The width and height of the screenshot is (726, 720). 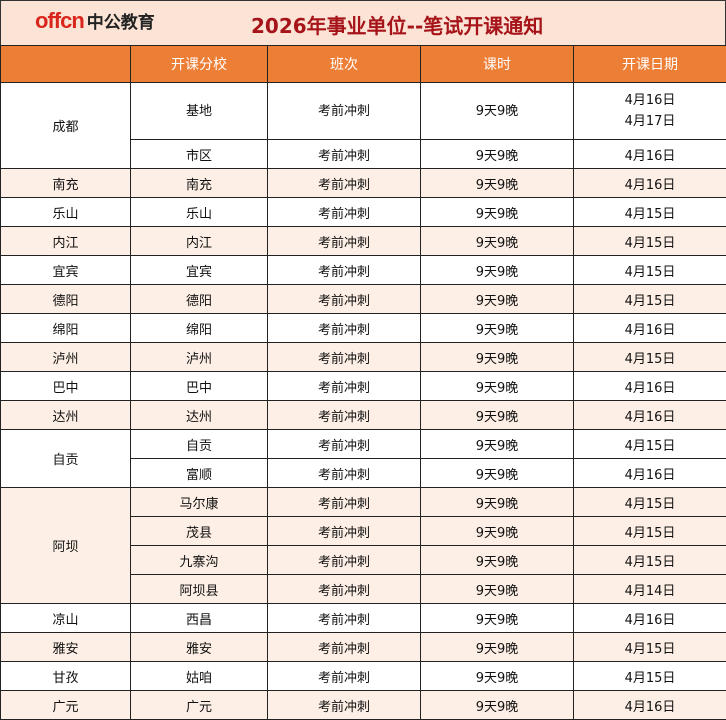 What do you see at coordinates (199, 64) in the screenshot?
I see `header-branch: 开课分校` at bounding box center [199, 64].